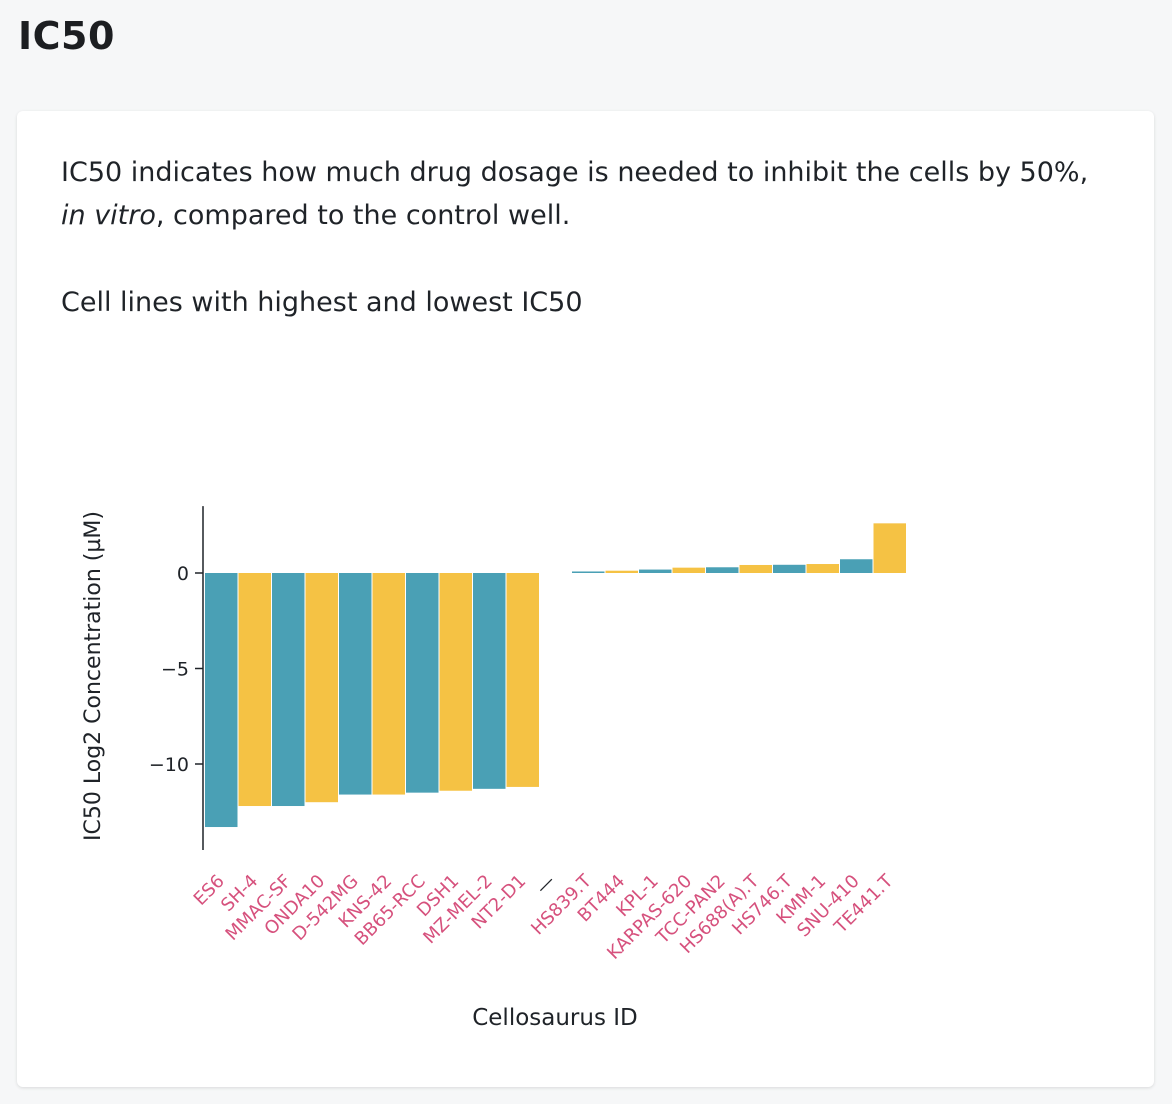 The image size is (1172, 1104). Describe the element at coordinates (588, 572) in the screenshot. I see `bar-hs839-t` at that location.